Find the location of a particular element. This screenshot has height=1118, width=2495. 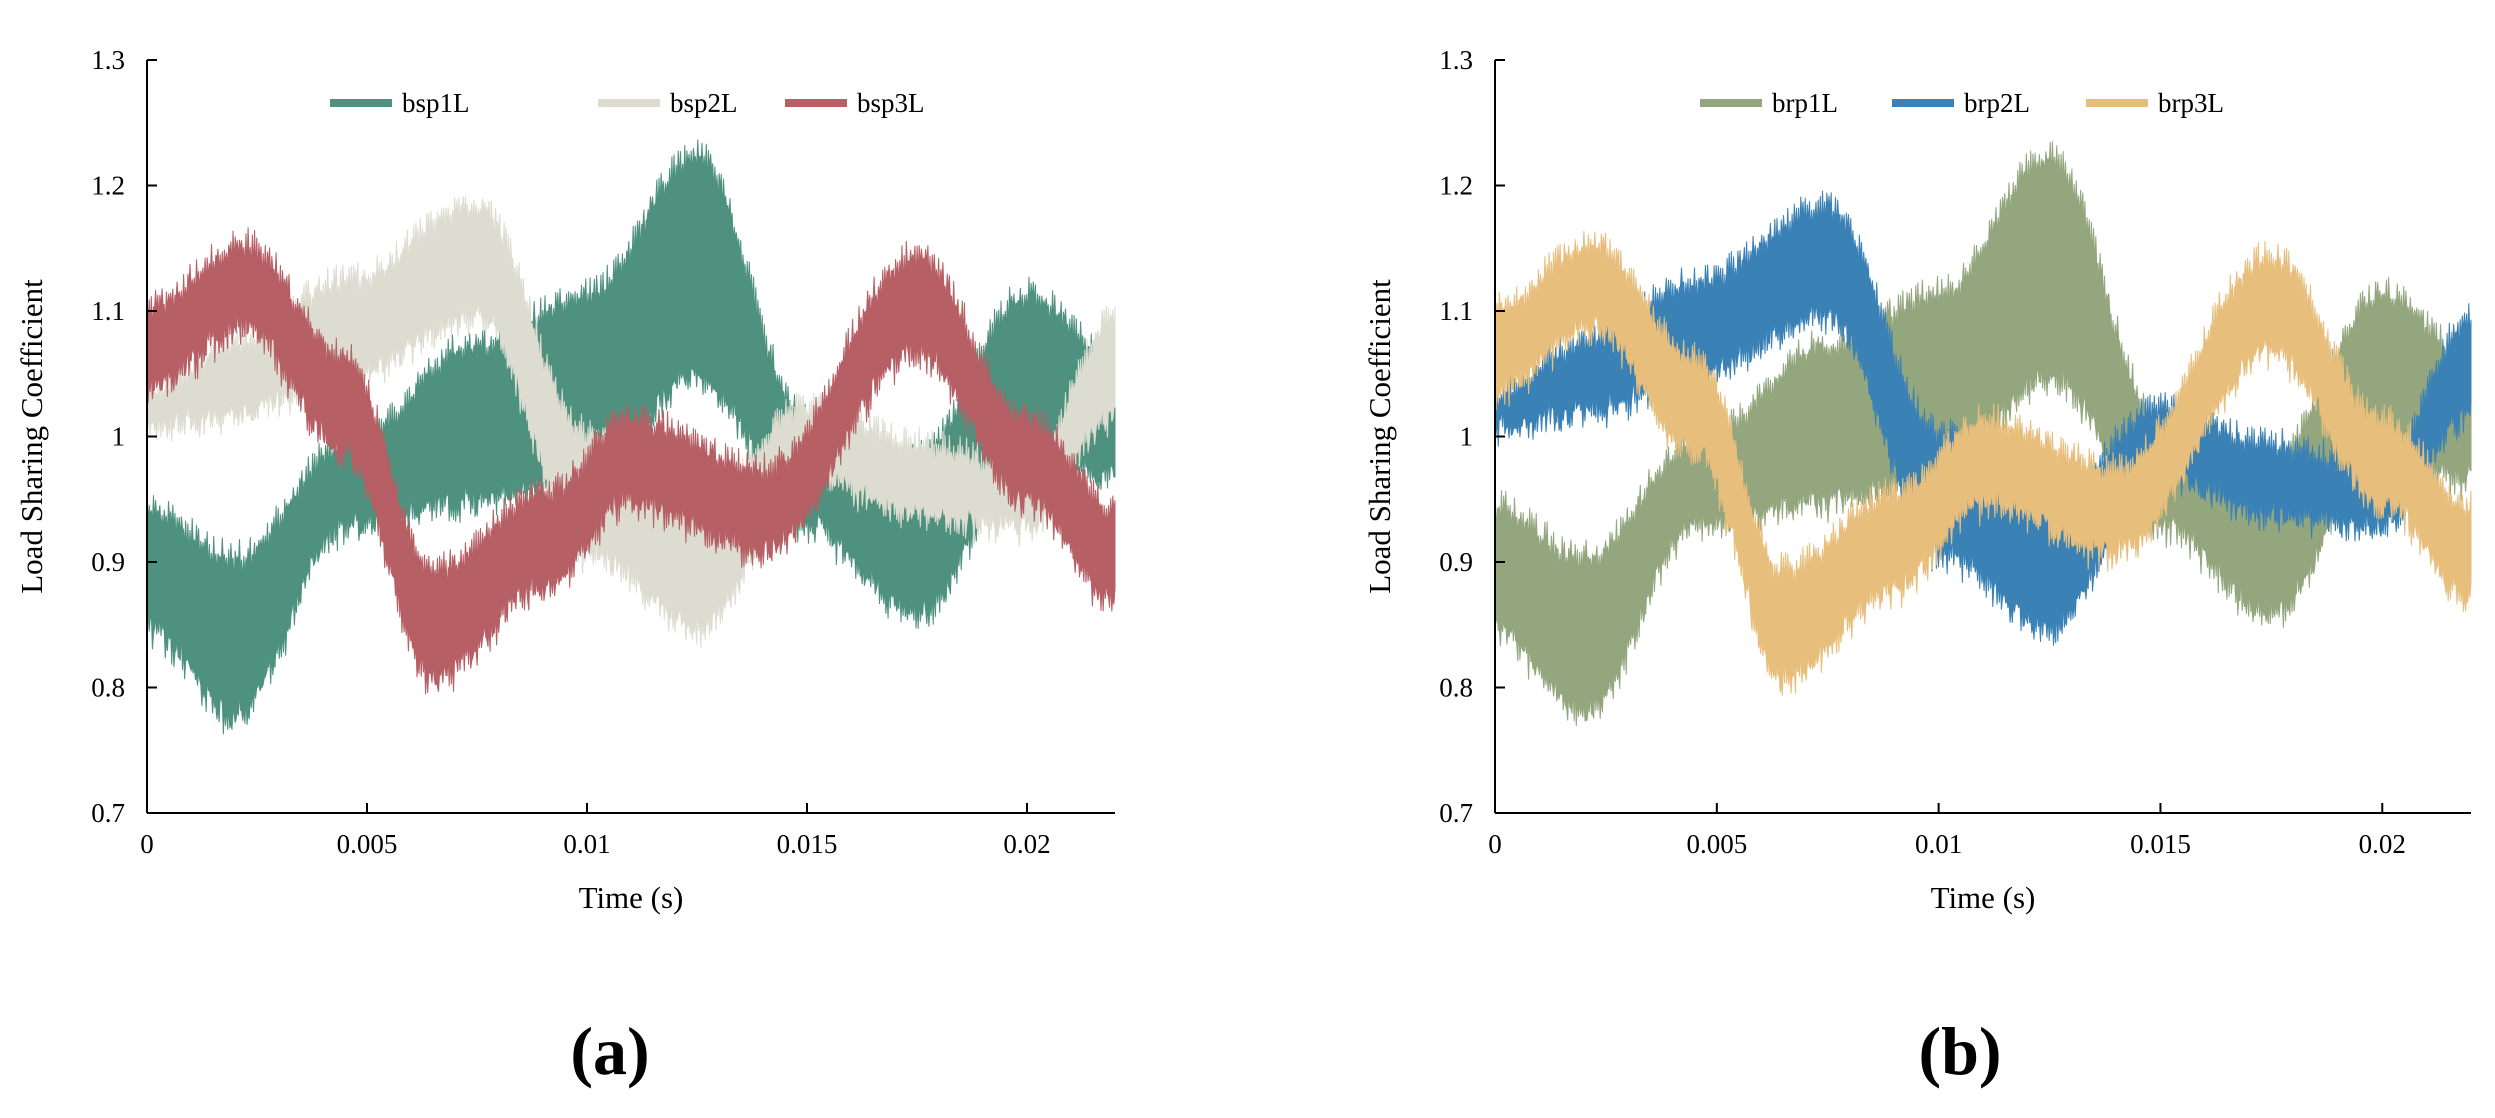

legend-label-bsp2L: bsp2L is located at coordinates (704, 103).